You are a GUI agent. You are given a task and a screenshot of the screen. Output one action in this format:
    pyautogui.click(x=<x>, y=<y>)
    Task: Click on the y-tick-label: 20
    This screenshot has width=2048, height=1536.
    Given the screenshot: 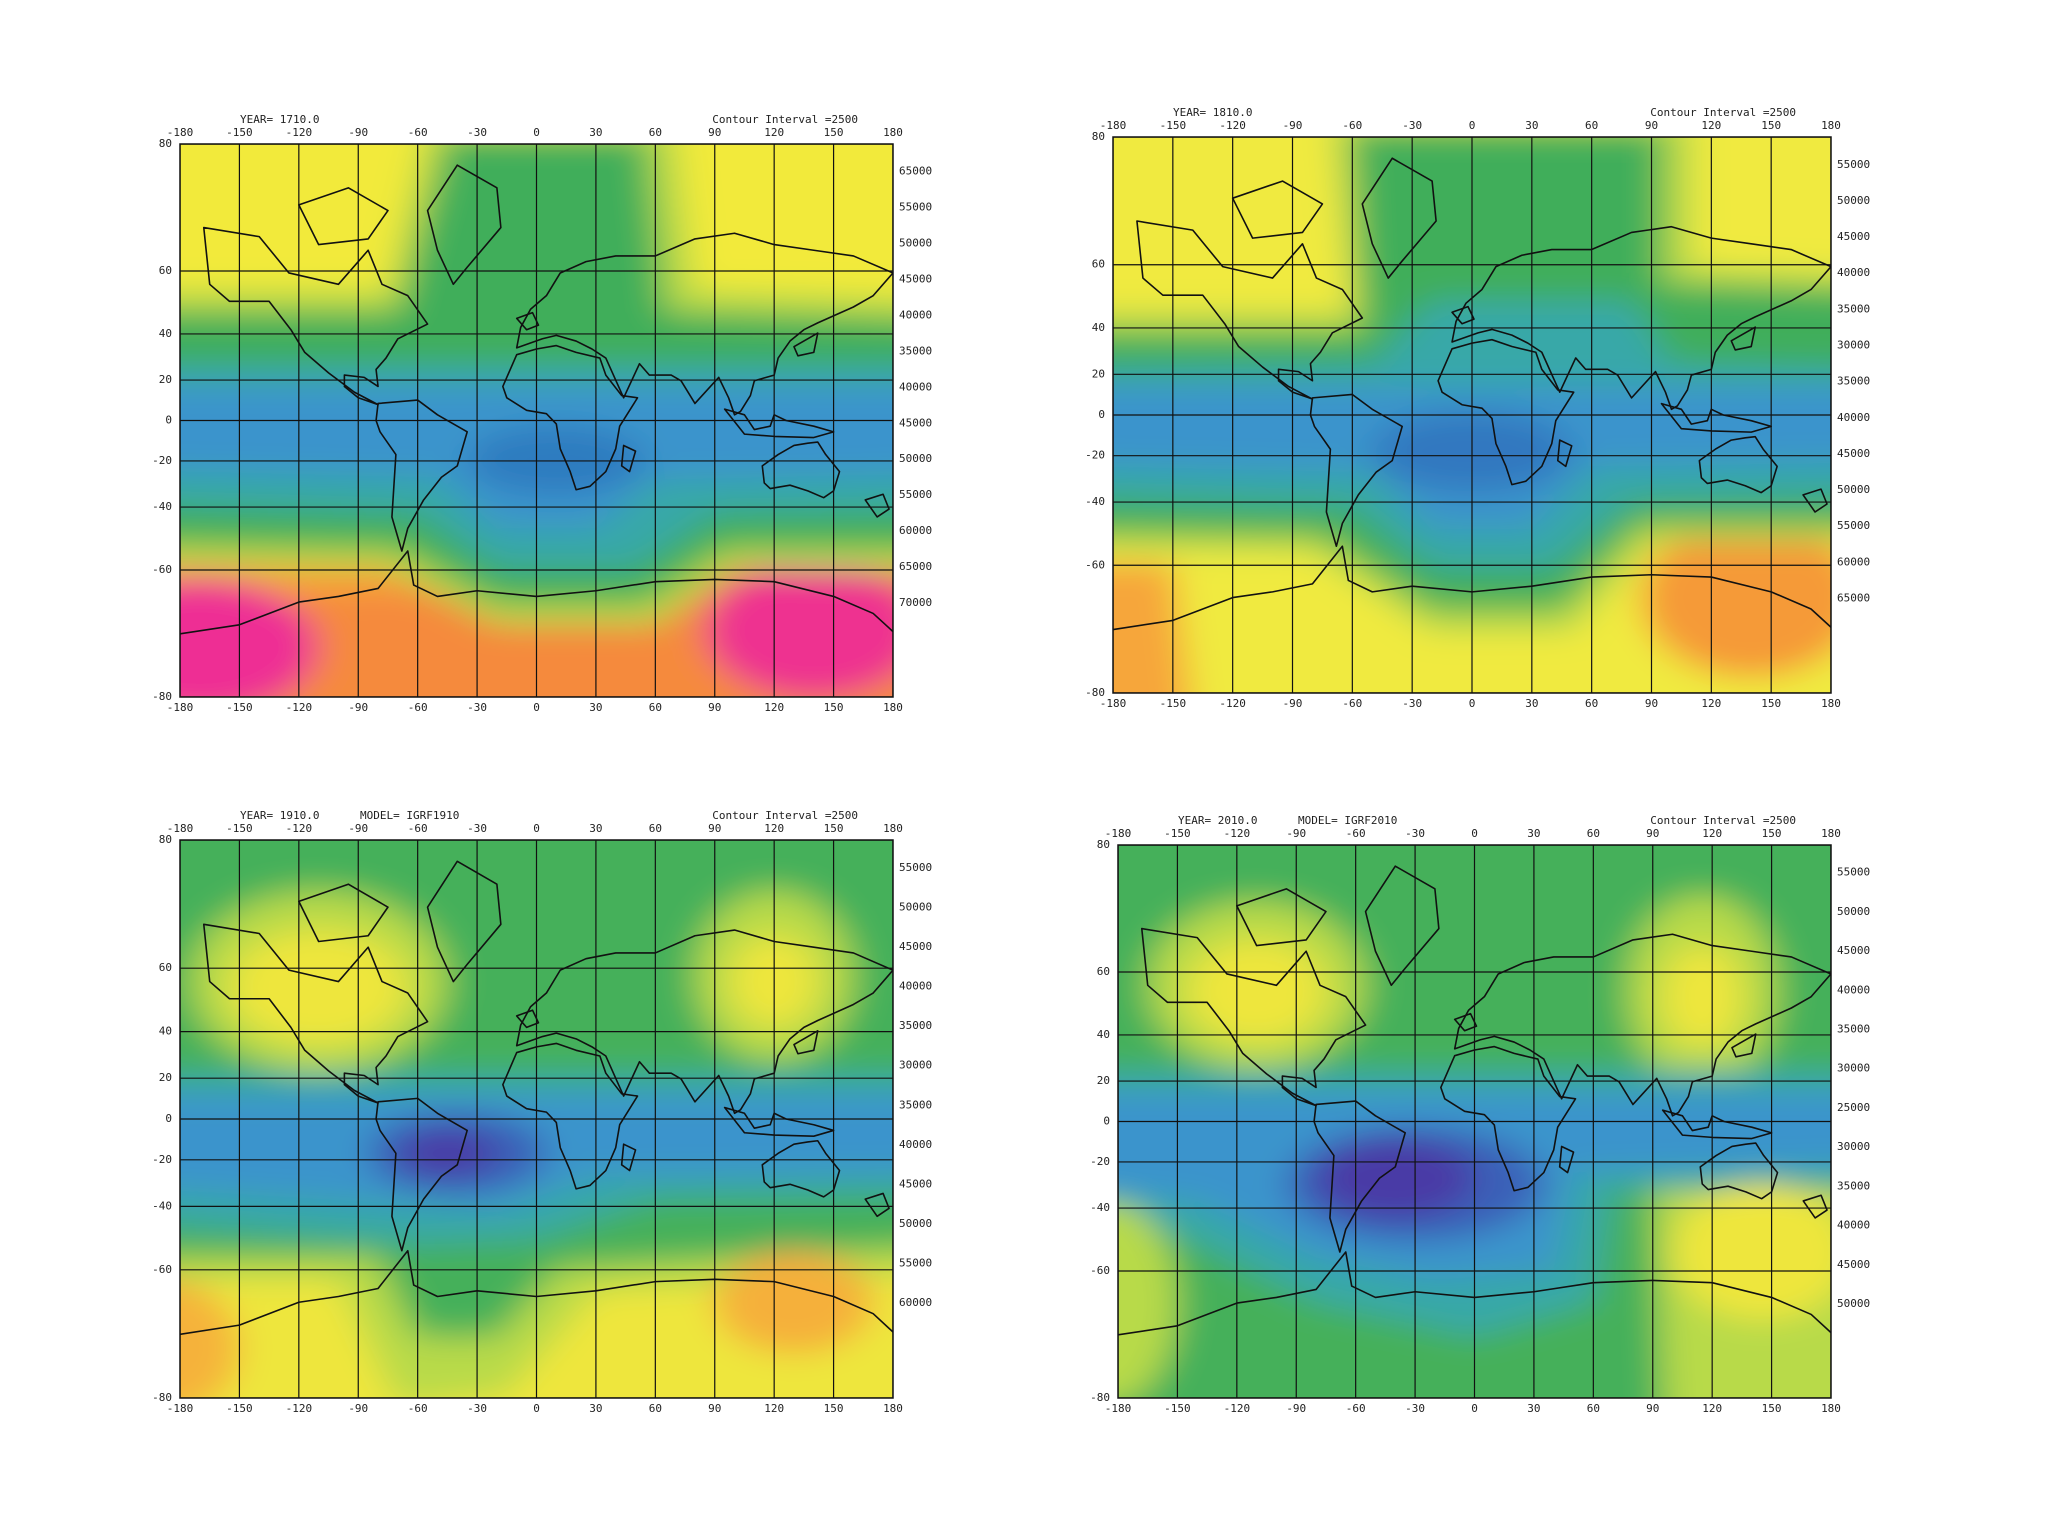 What is the action you would take?
    pyautogui.click(x=1103, y=1080)
    